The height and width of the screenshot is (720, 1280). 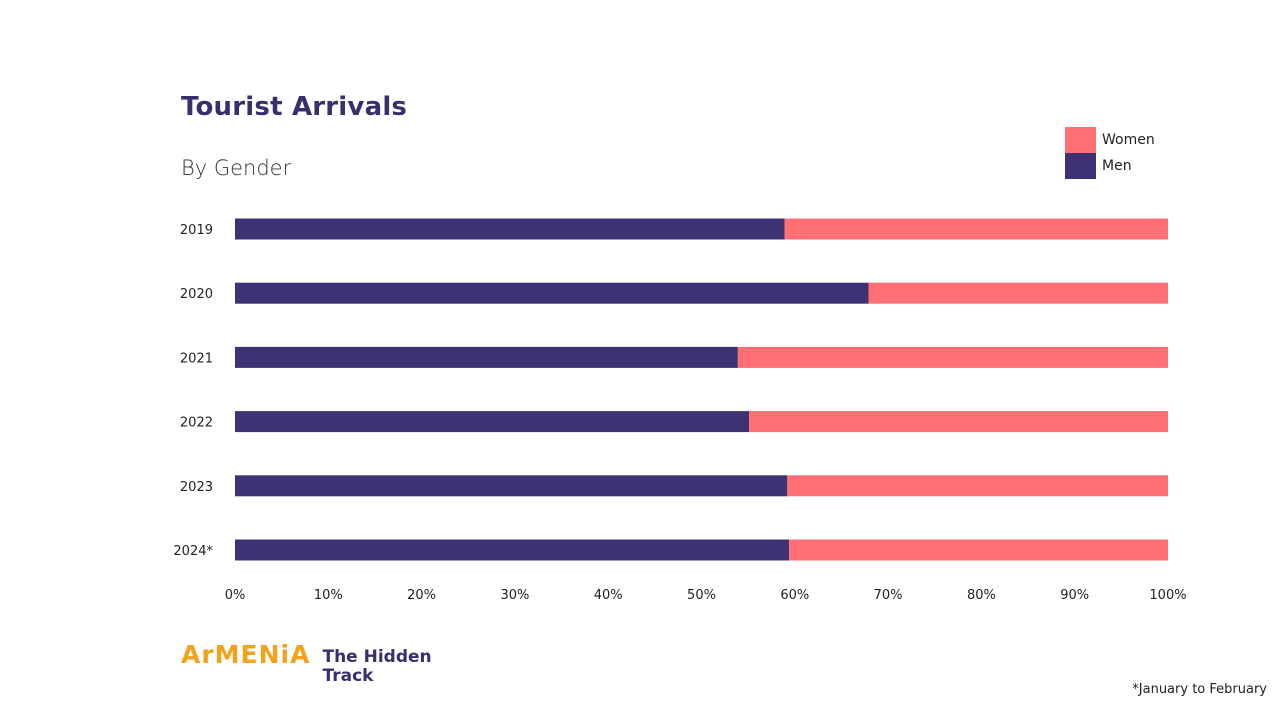 I want to click on x-tick-label: 10%, so click(x=328, y=595).